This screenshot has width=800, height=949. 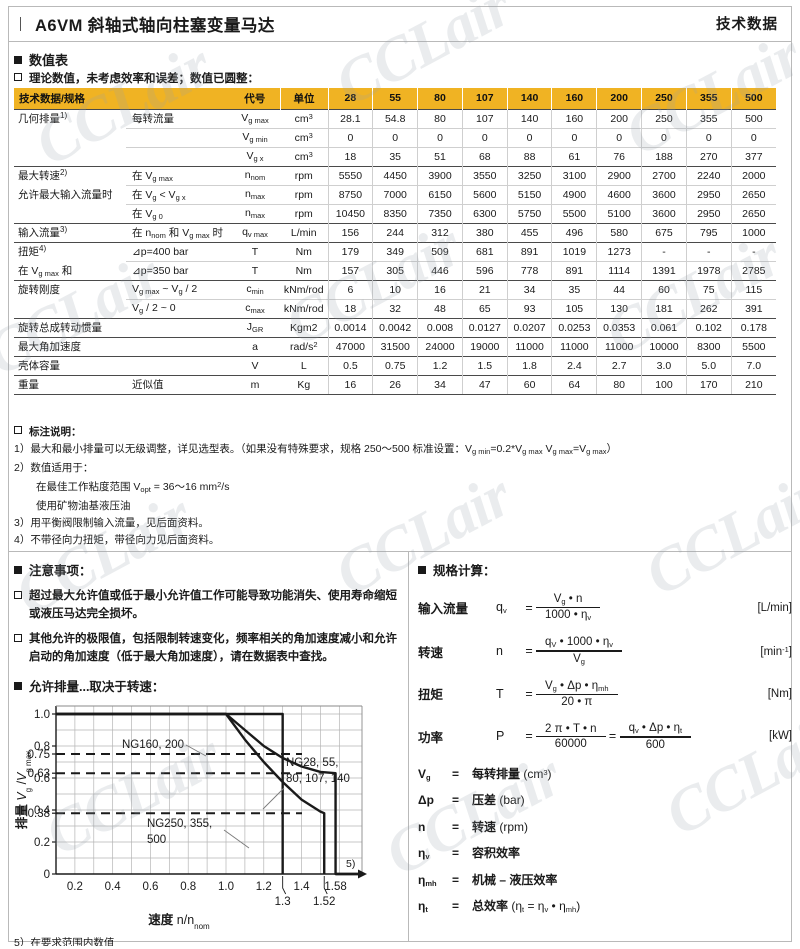 I want to click on table-row: 壳体容量 V L 0.5 0.75 1.2 1.5 1.8 2.4 2.7 3.0 5.0 7.0, so click(x=395, y=365).